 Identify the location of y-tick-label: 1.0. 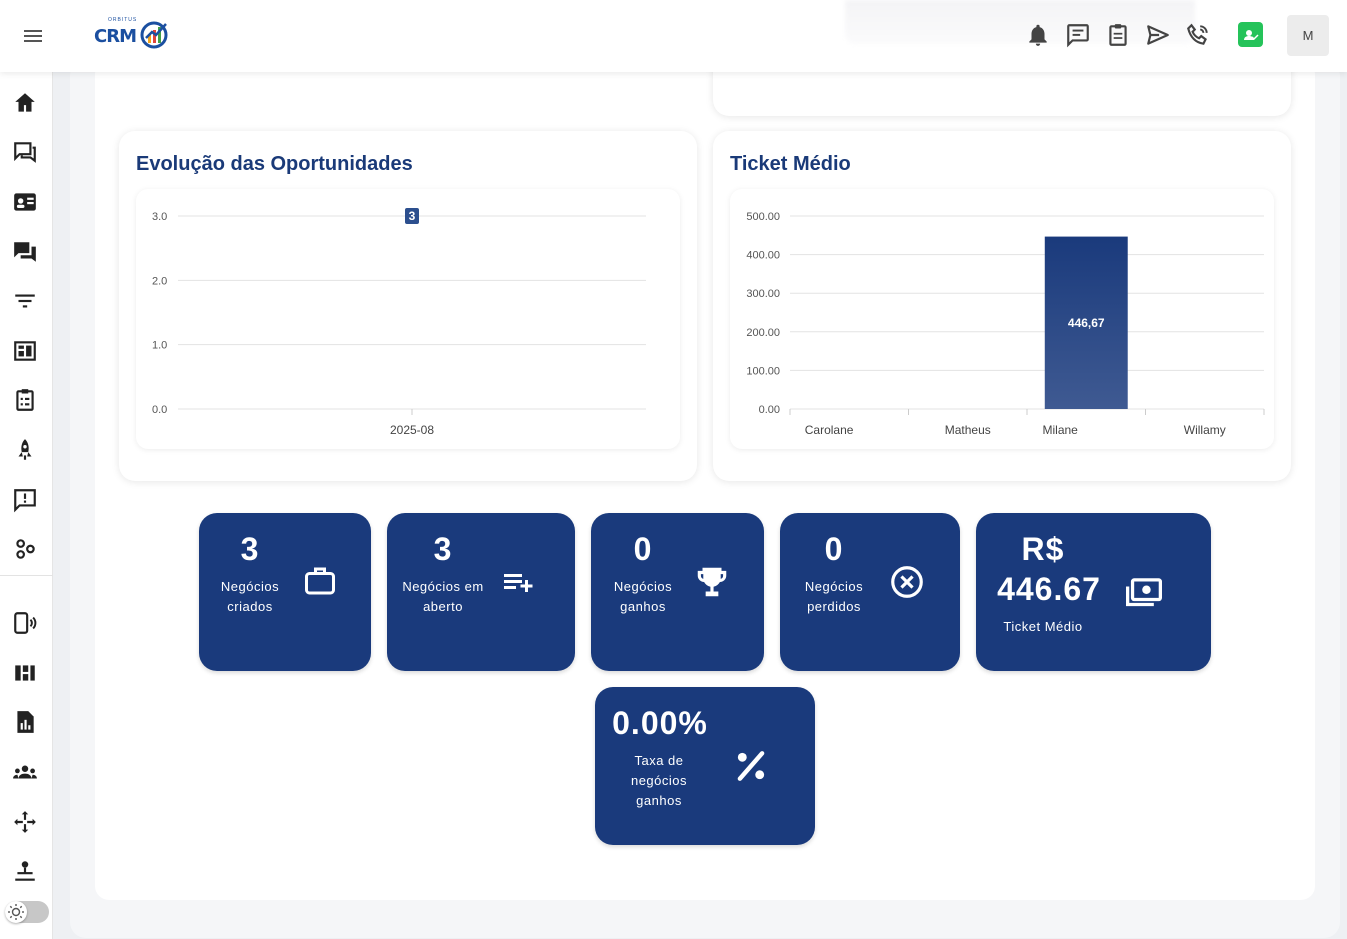
(159, 346).